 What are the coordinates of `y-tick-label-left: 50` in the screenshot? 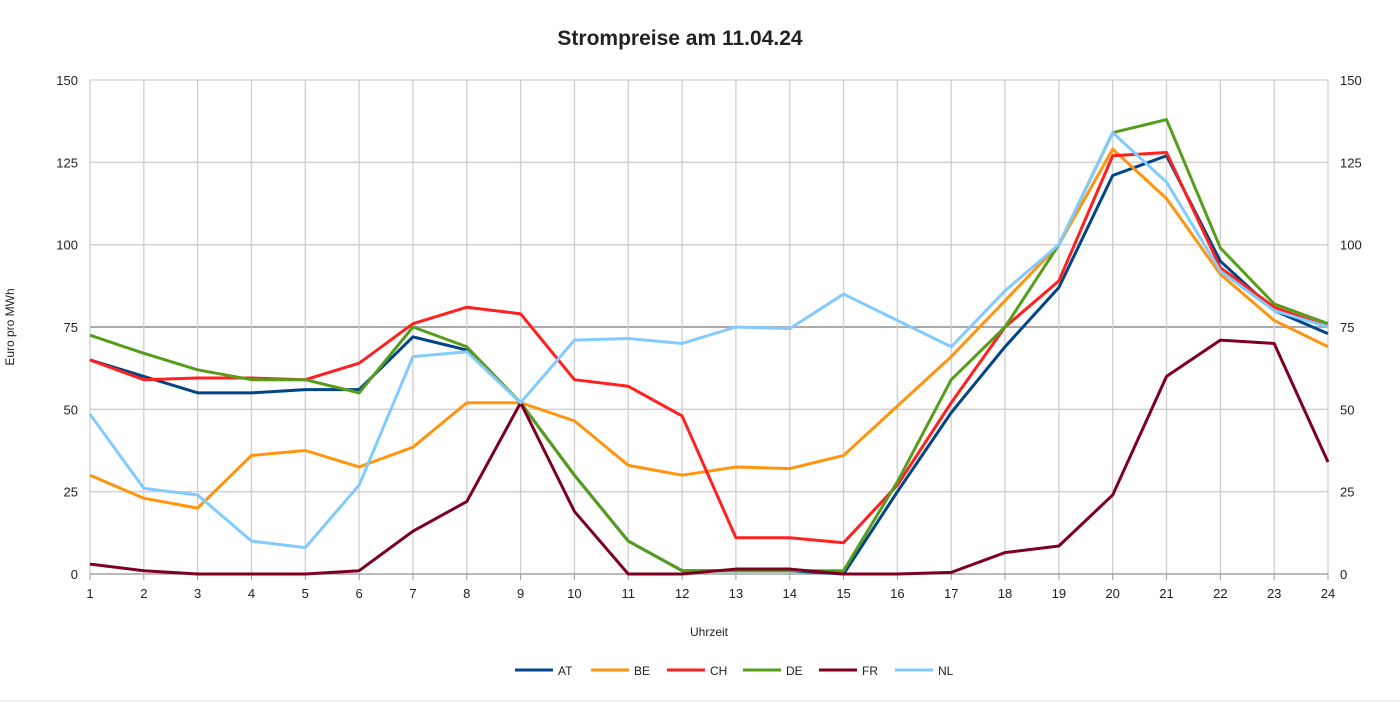 It's located at (71, 409).